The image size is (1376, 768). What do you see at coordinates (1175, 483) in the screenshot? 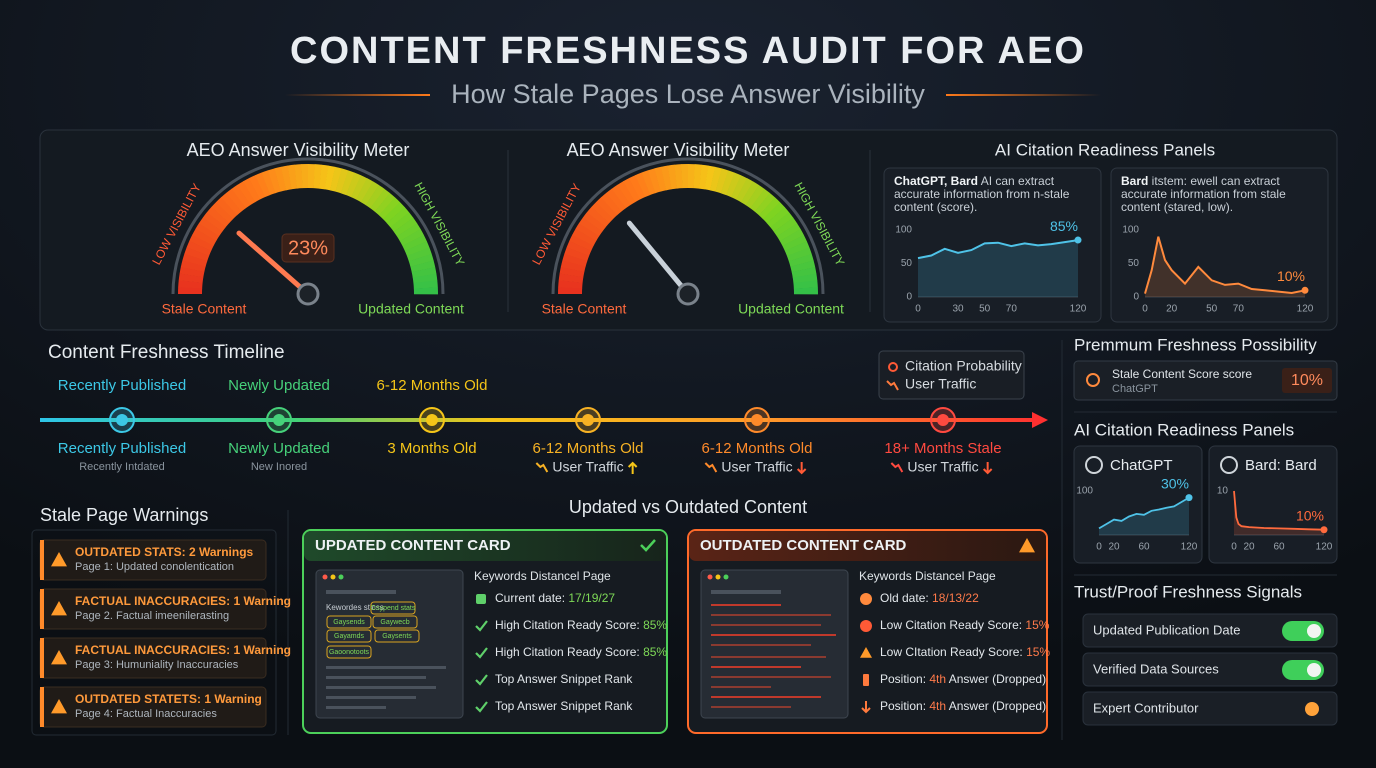
I see `chart-label: 30%` at bounding box center [1175, 483].